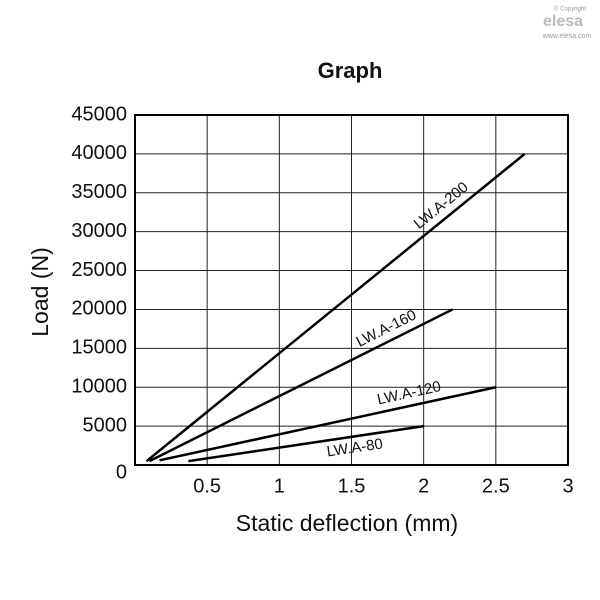 This screenshot has height=600, width=600. I want to click on watermark: © Copyright, so click(570, 9).